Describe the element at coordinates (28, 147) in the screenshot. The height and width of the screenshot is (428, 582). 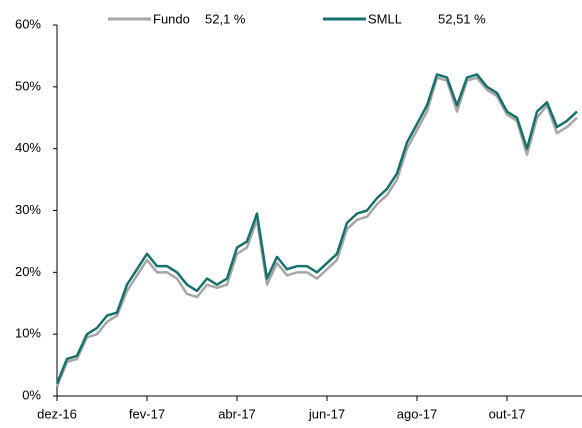
I see `y-tick-label: 40%` at that location.